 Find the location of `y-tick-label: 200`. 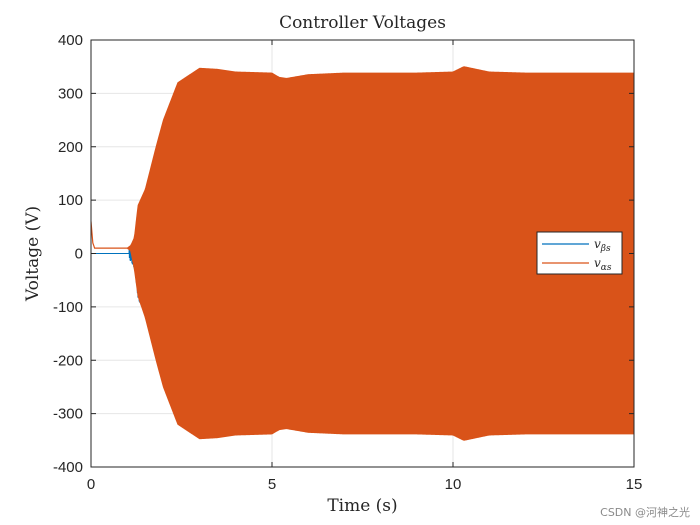

y-tick-label: 200 is located at coordinates (70, 147).